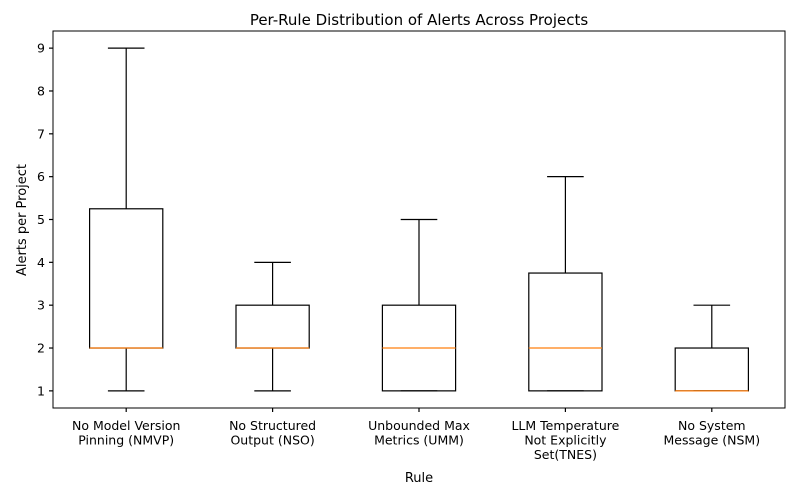  I want to click on x-tick-label: Unbounded Max Metrics (UMM), so click(419, 433).